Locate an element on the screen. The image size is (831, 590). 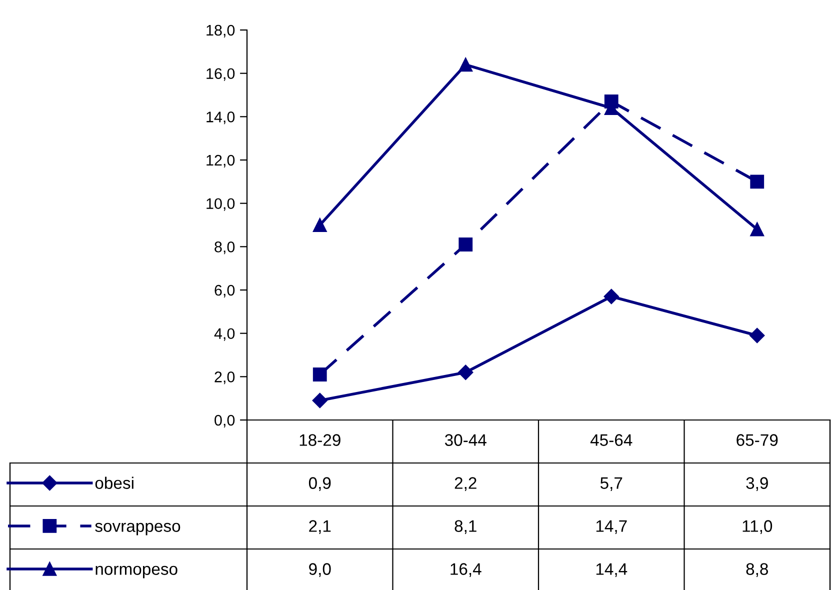
x-tick-label: 18-29 is located at coordinates (320, 440).